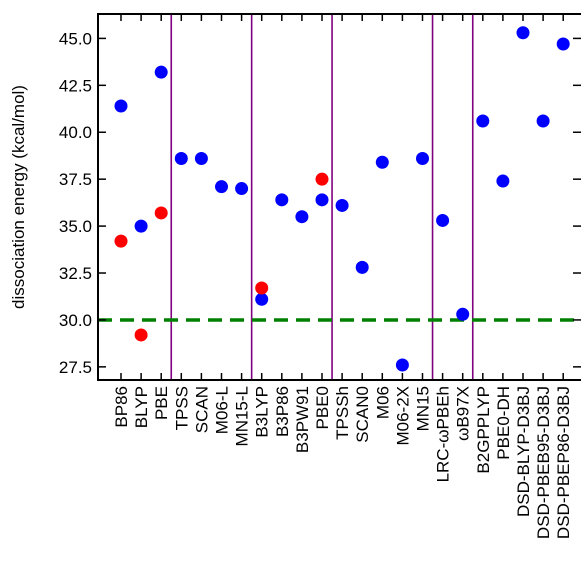 Image resolution: width=581 pixels, height=585 pixels. What do you see at coordinates (201, 409) in the screenshot?
I see `x-tick-label: SCAN` at bounding box center [201, 409].